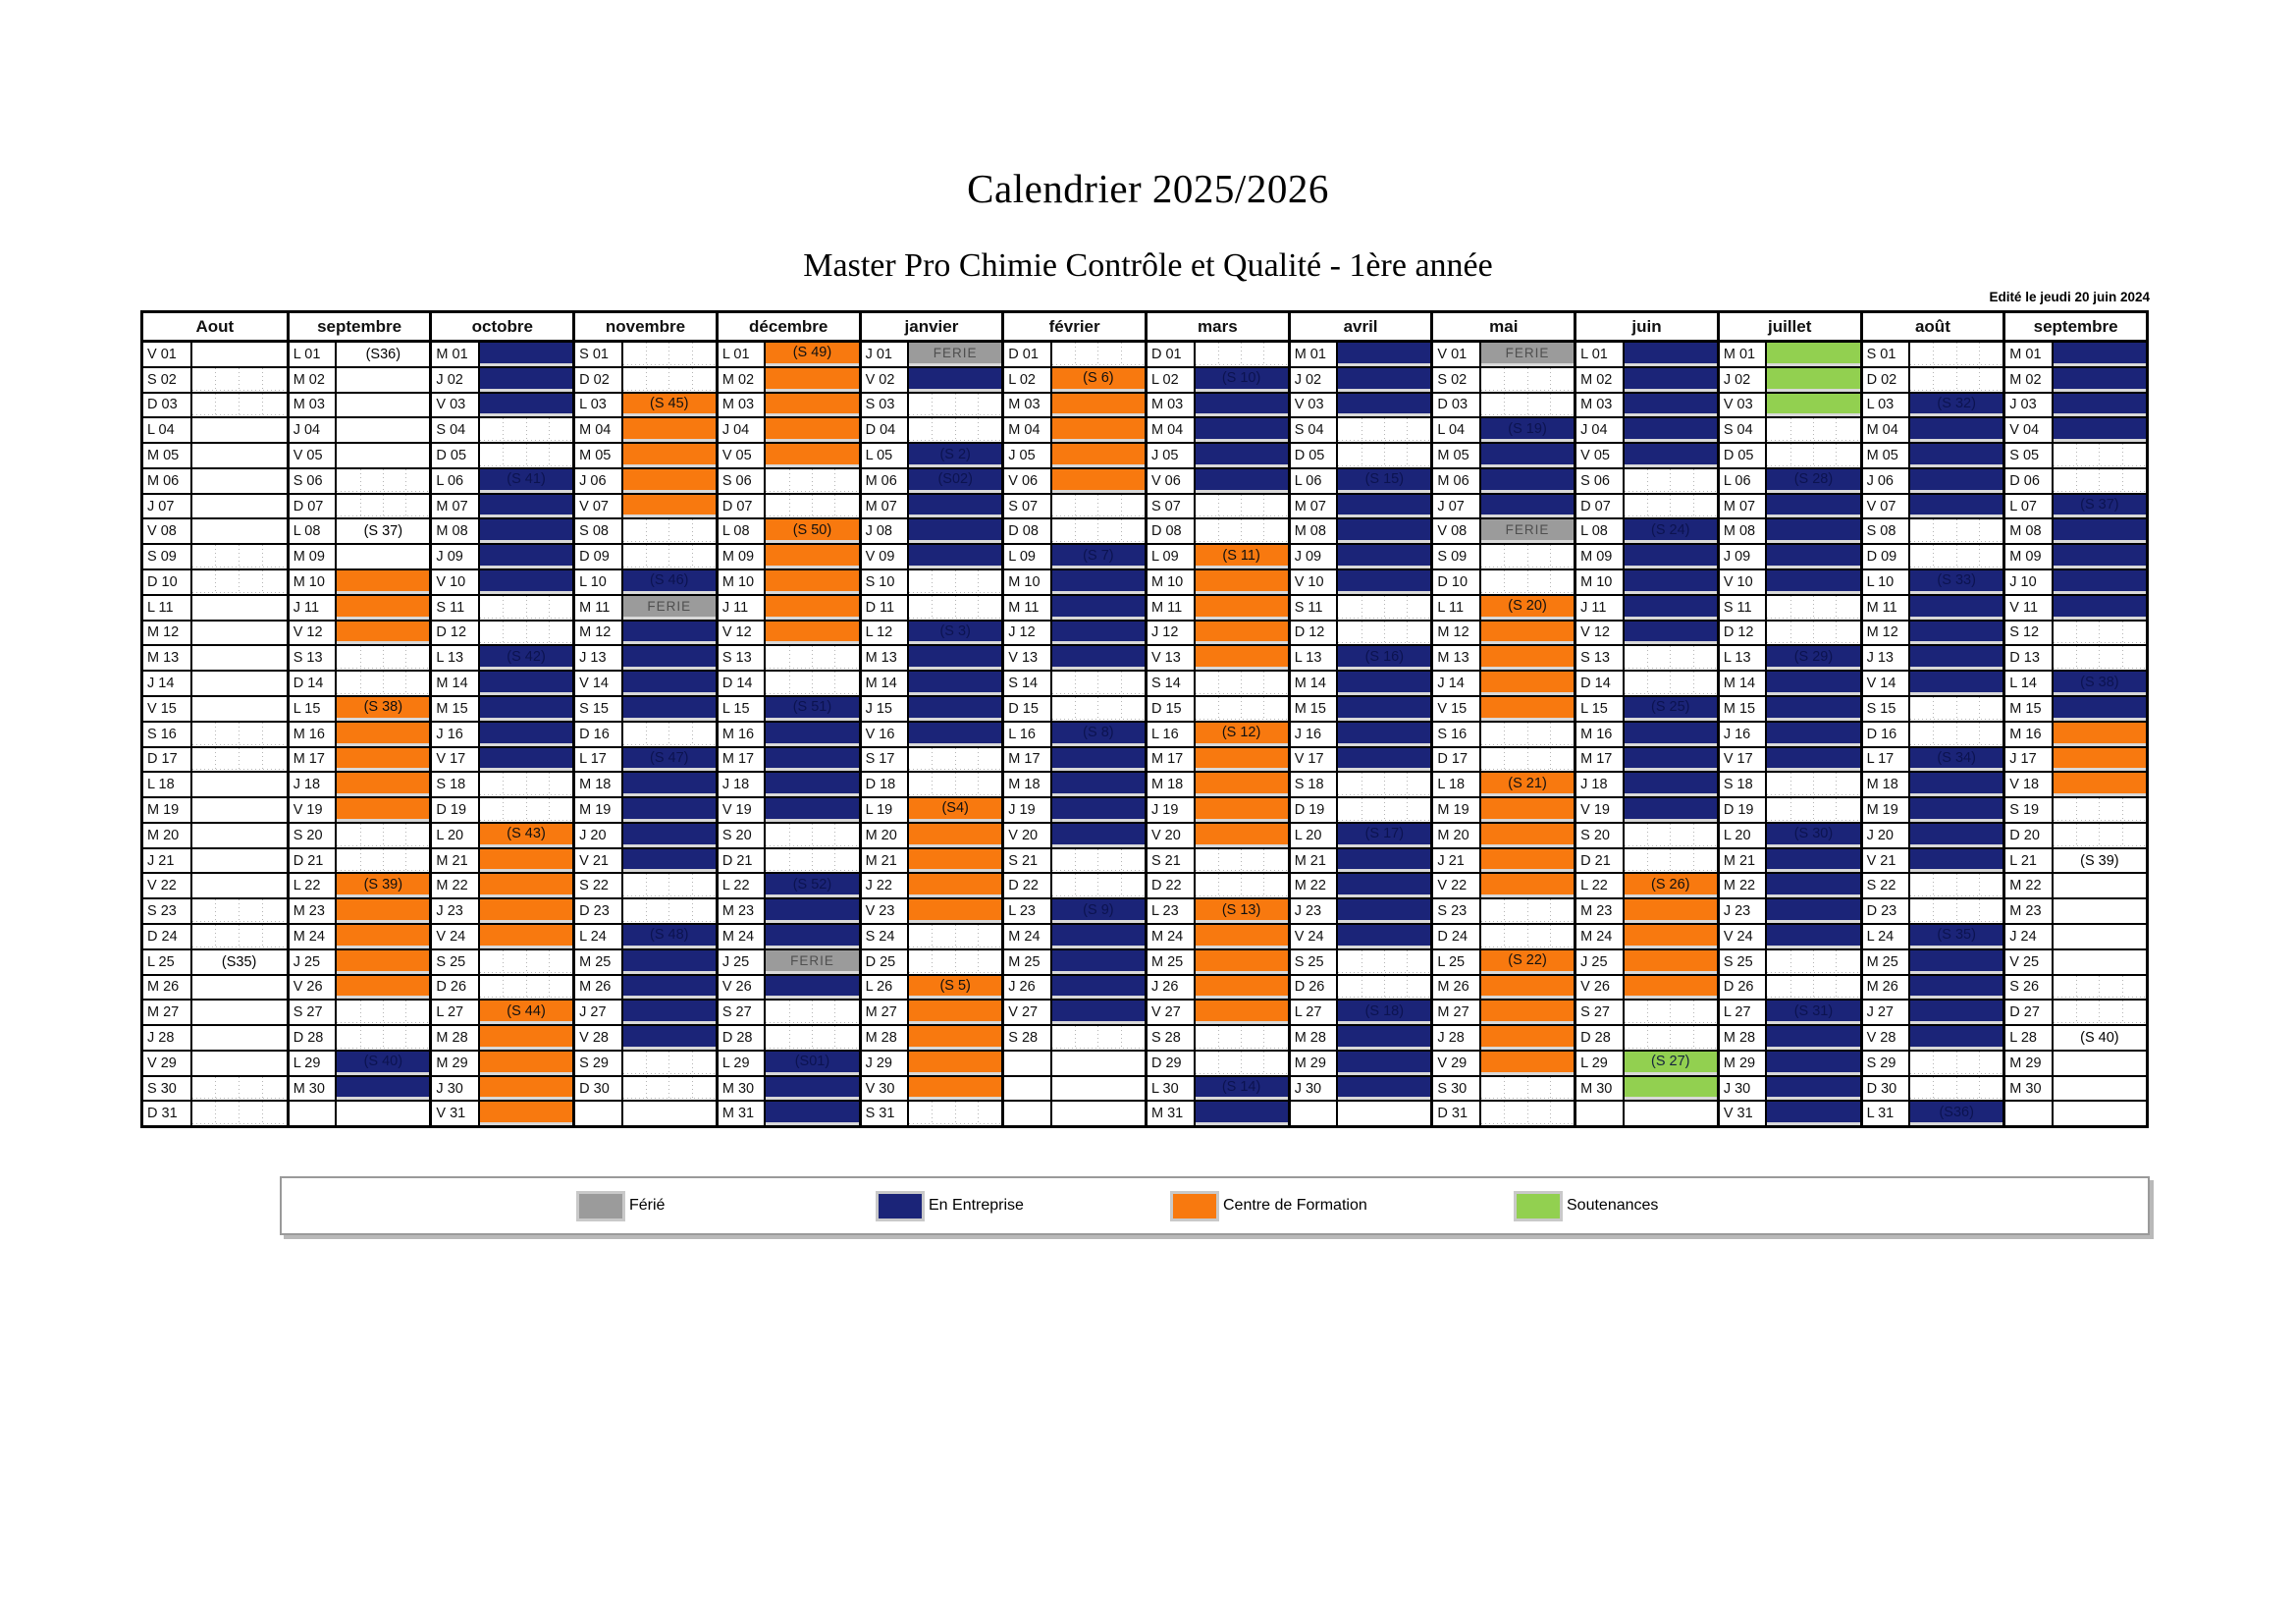  What do you see at coordinates (931, 481) in the screenshot?
I see `day-row: M 06 (S02)` at bounding box center [931, 481].